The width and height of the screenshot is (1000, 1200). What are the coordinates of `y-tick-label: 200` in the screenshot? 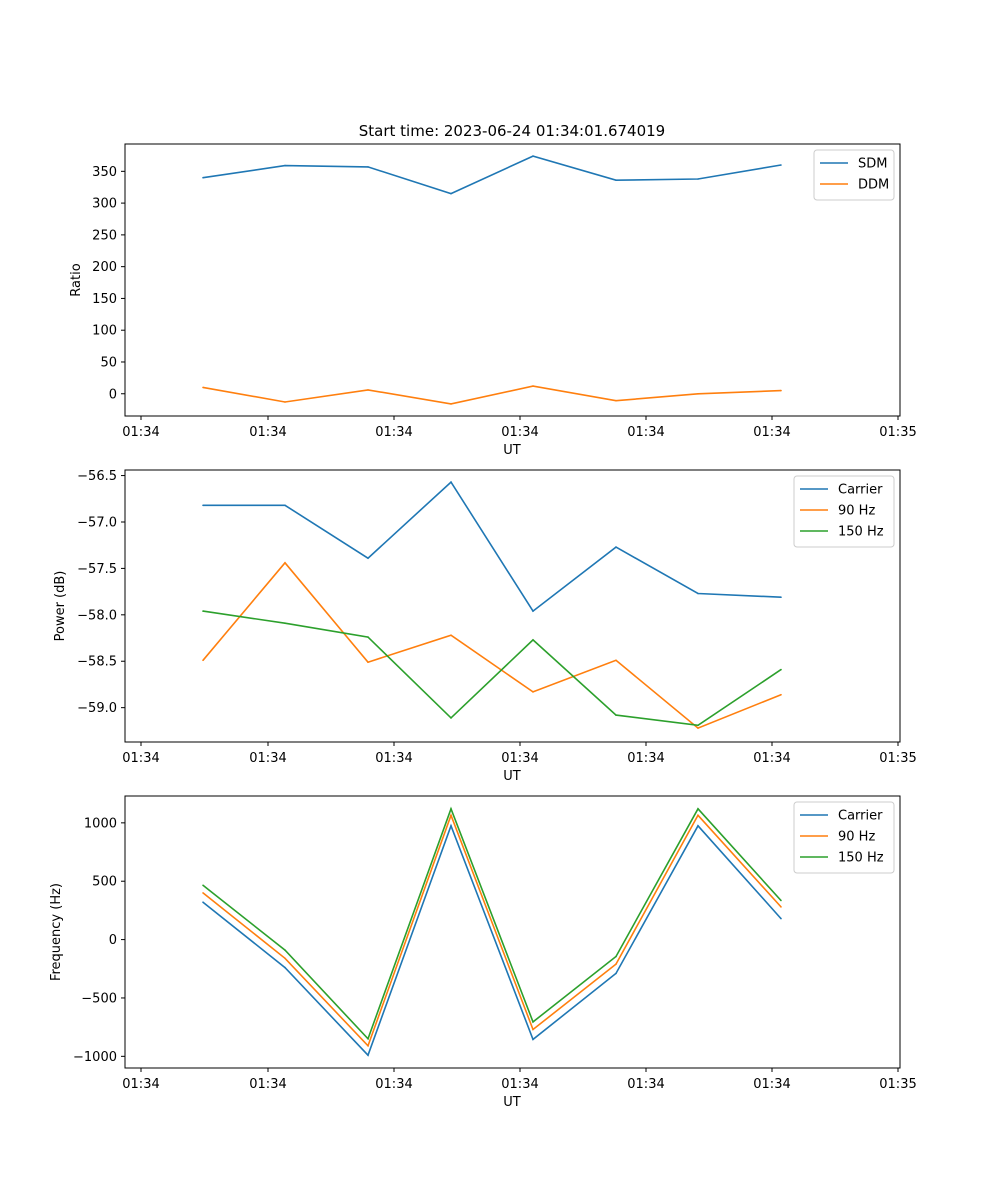 It's located at (104, 267).